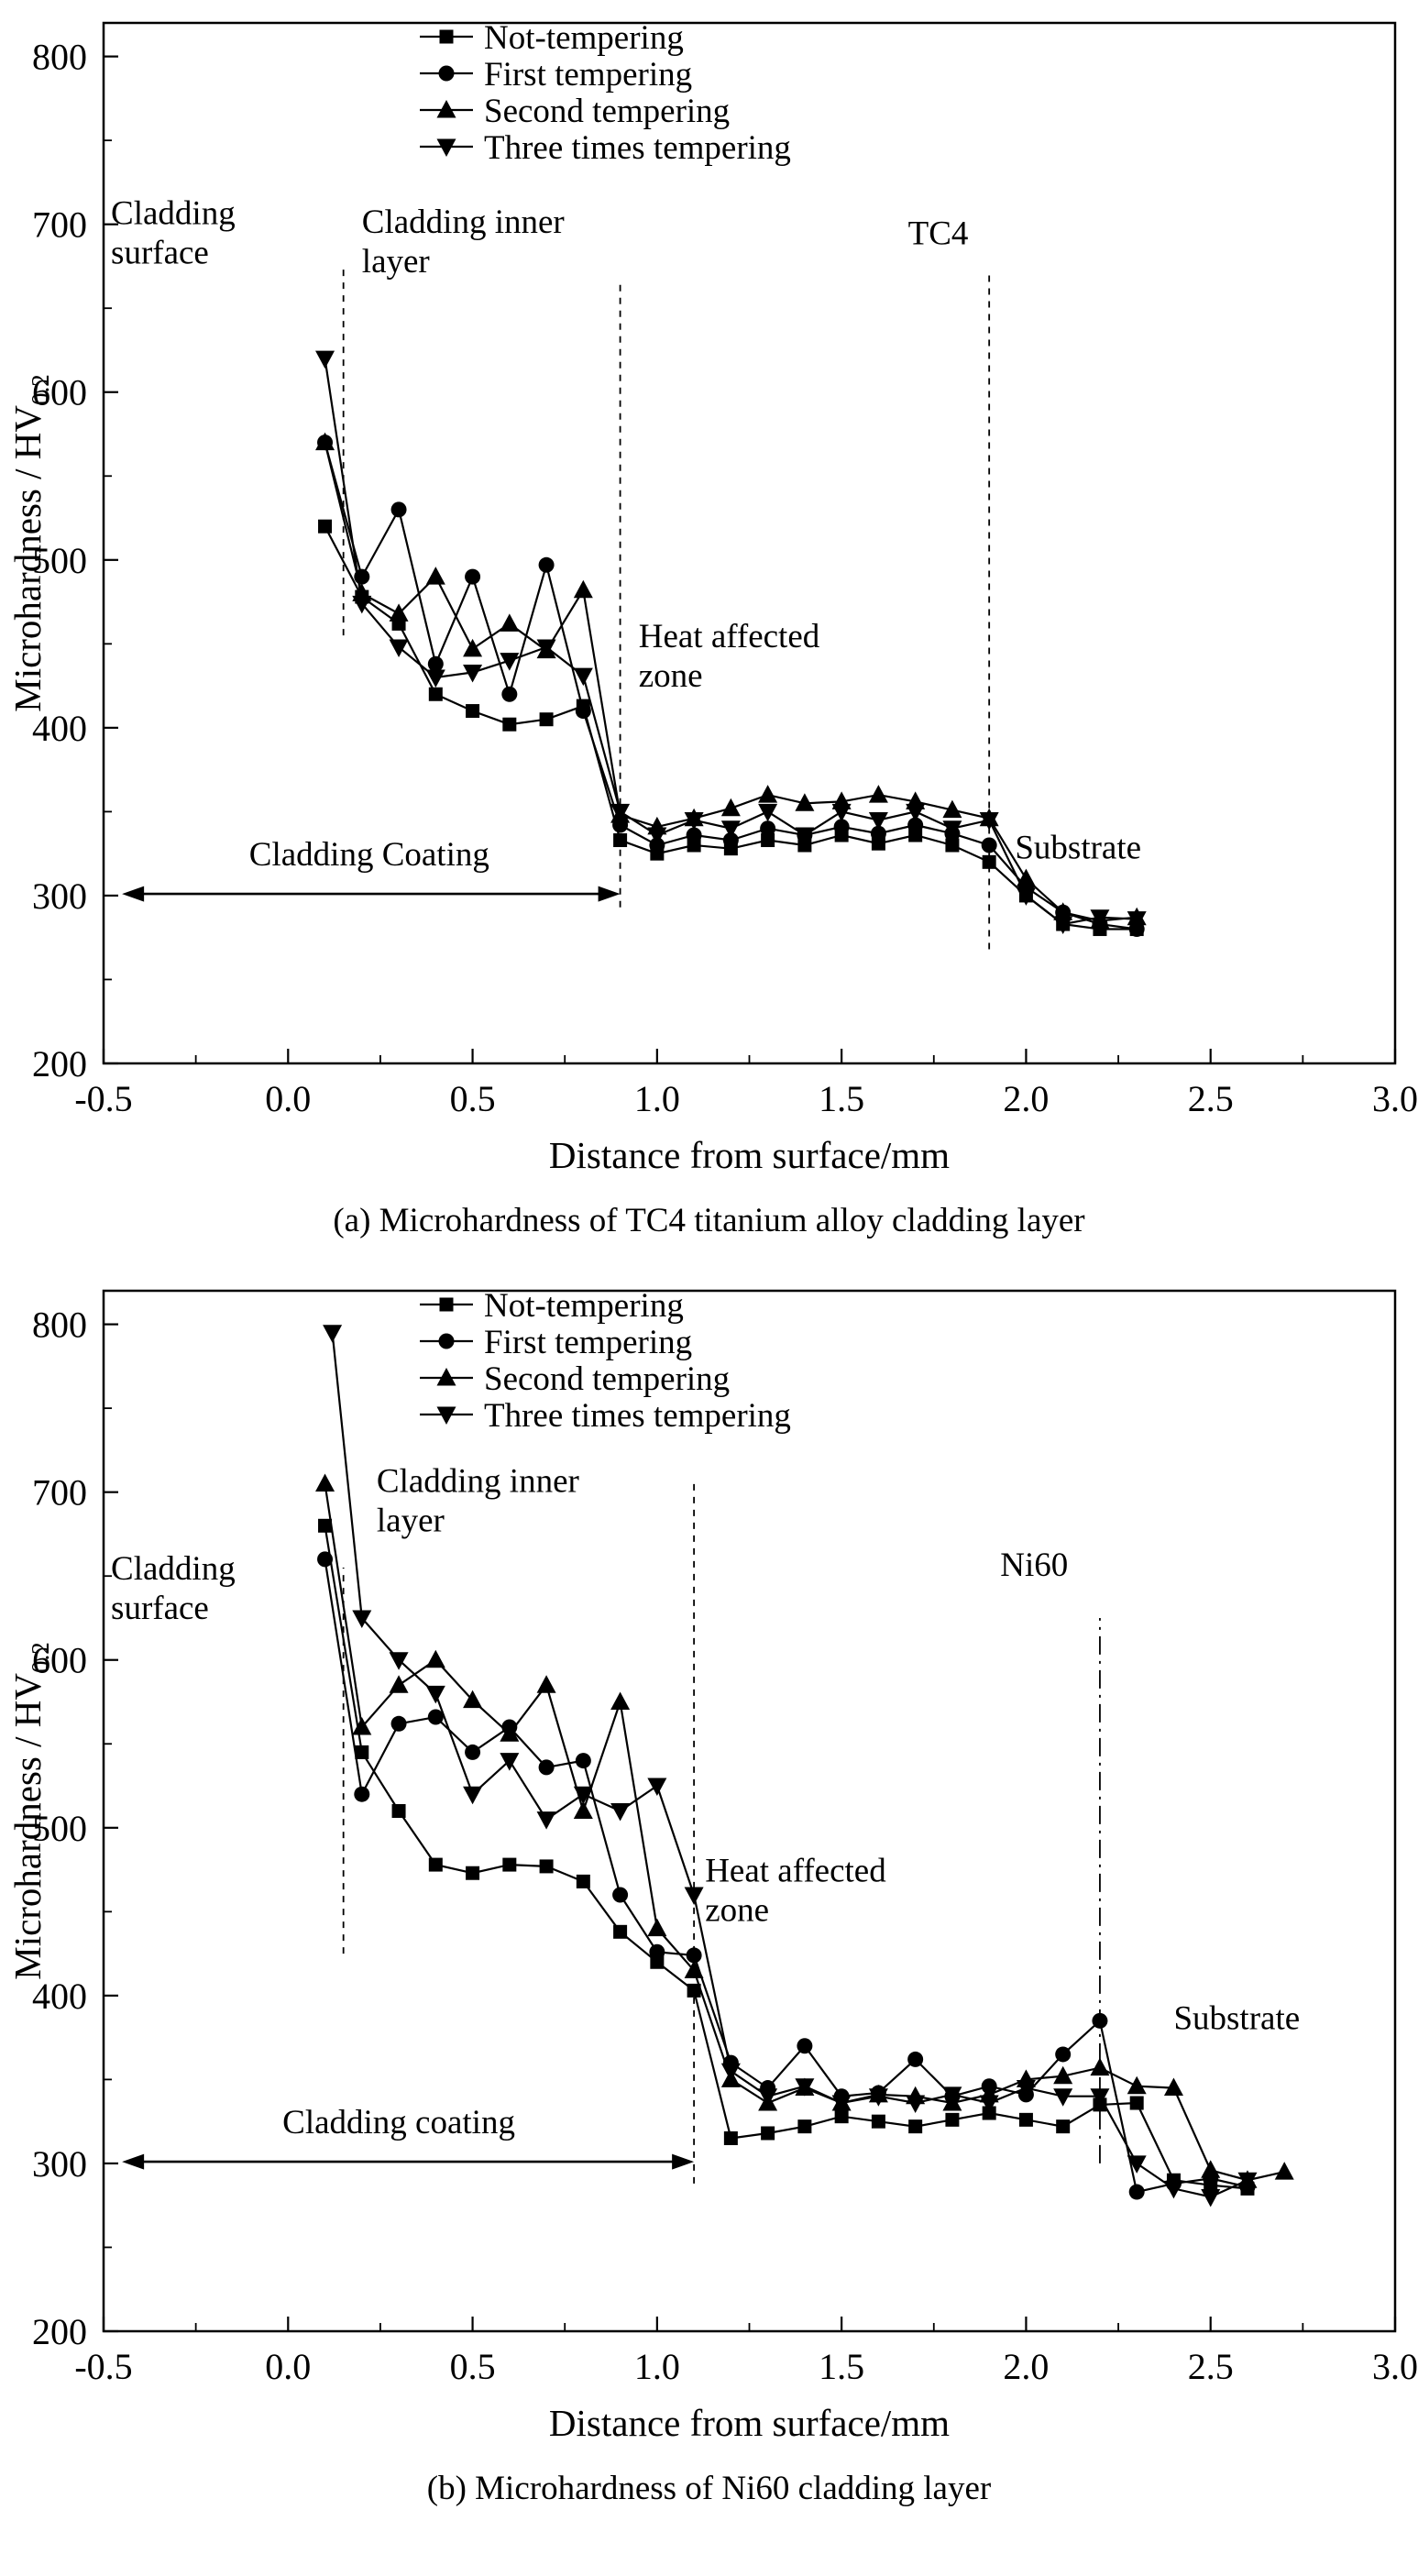 The width and height of the screenshot is (1418, 2576). Describe the element at coordinates (552, 38) in the screenshot. I see `legend-item-not-tempering: Not-tempering` at that location.